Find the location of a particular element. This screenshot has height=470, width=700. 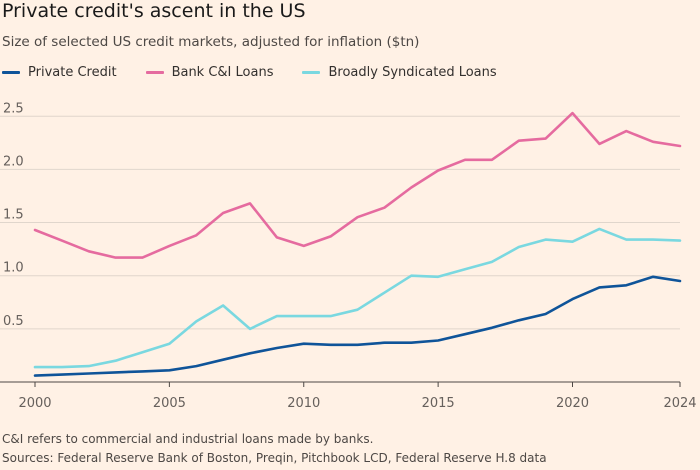

x-tick-label: 2010 is located at coordinates (303, 403).